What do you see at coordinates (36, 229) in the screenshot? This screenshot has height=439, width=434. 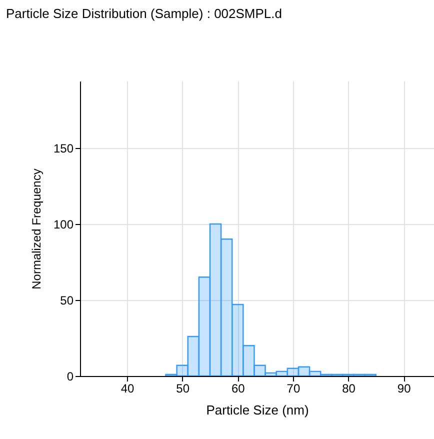 I see `y-axis-title: Normalized Frequency` at bounding box center [36, 229].